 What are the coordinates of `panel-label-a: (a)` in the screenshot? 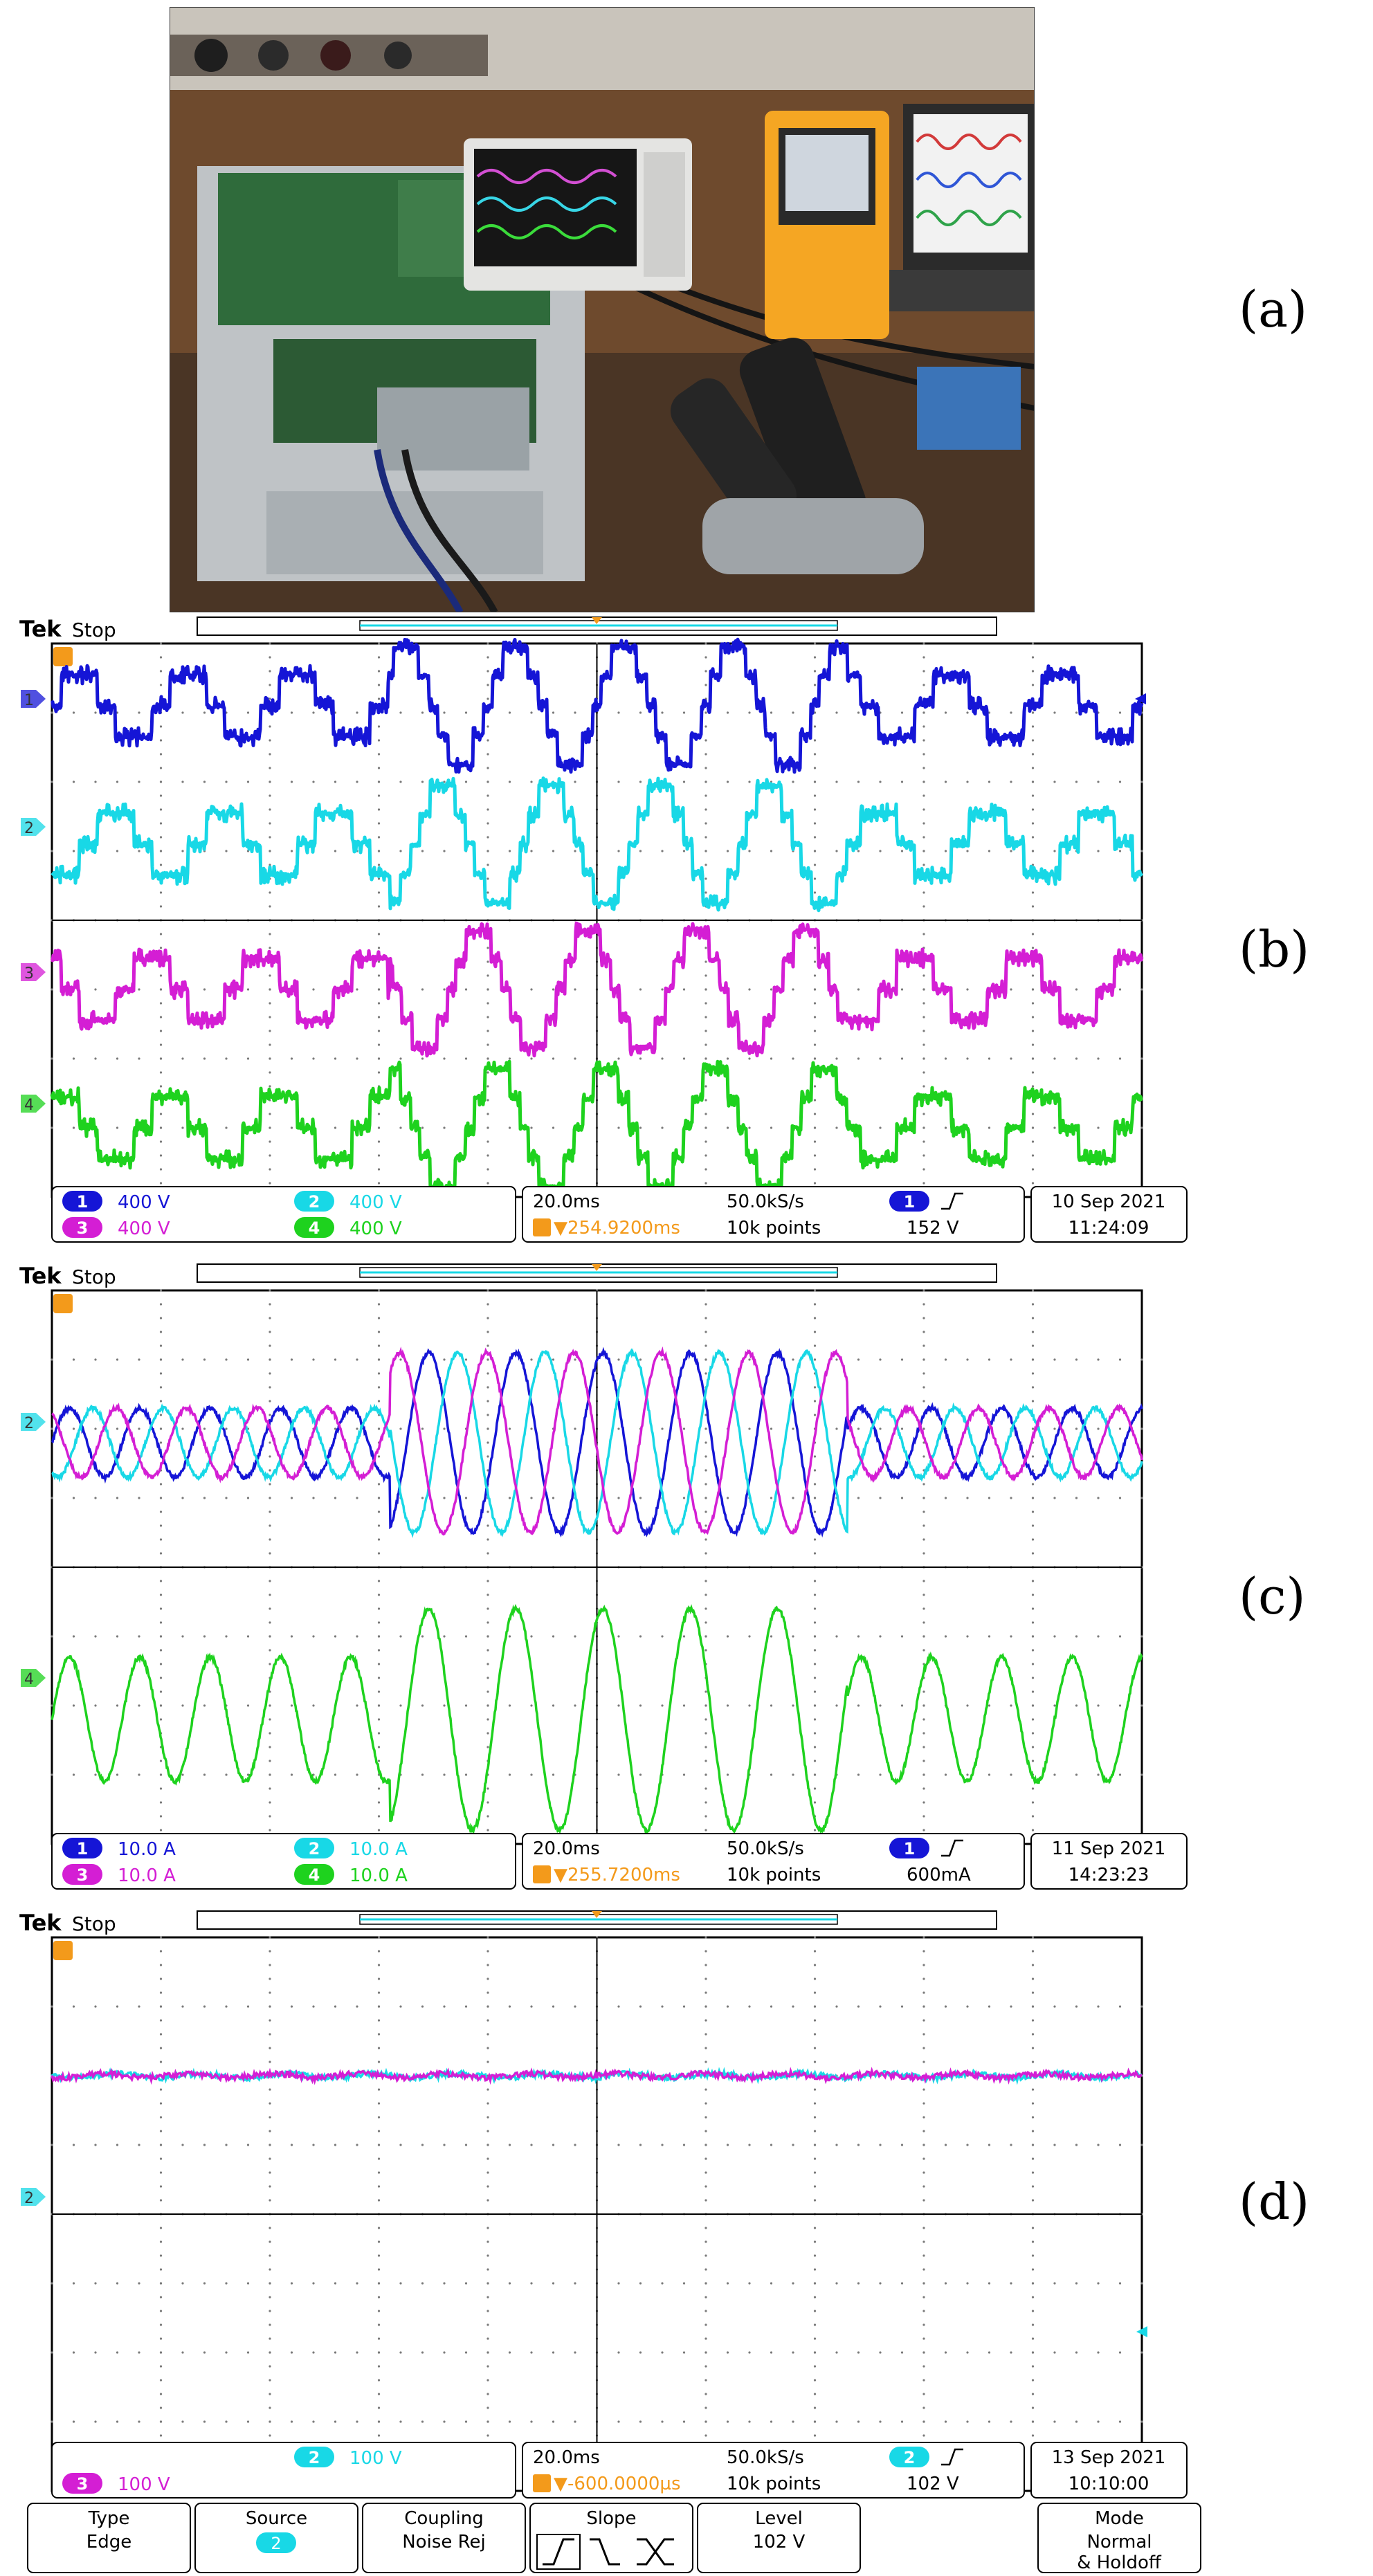 It's located at (1273, 309).